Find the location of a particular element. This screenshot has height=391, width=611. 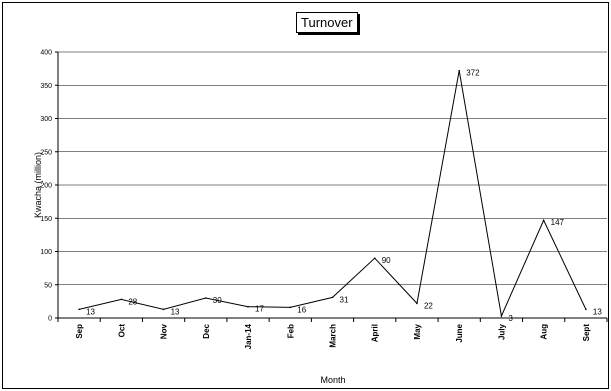

x-tick-label: Feb is located at coordinates (290, 331).